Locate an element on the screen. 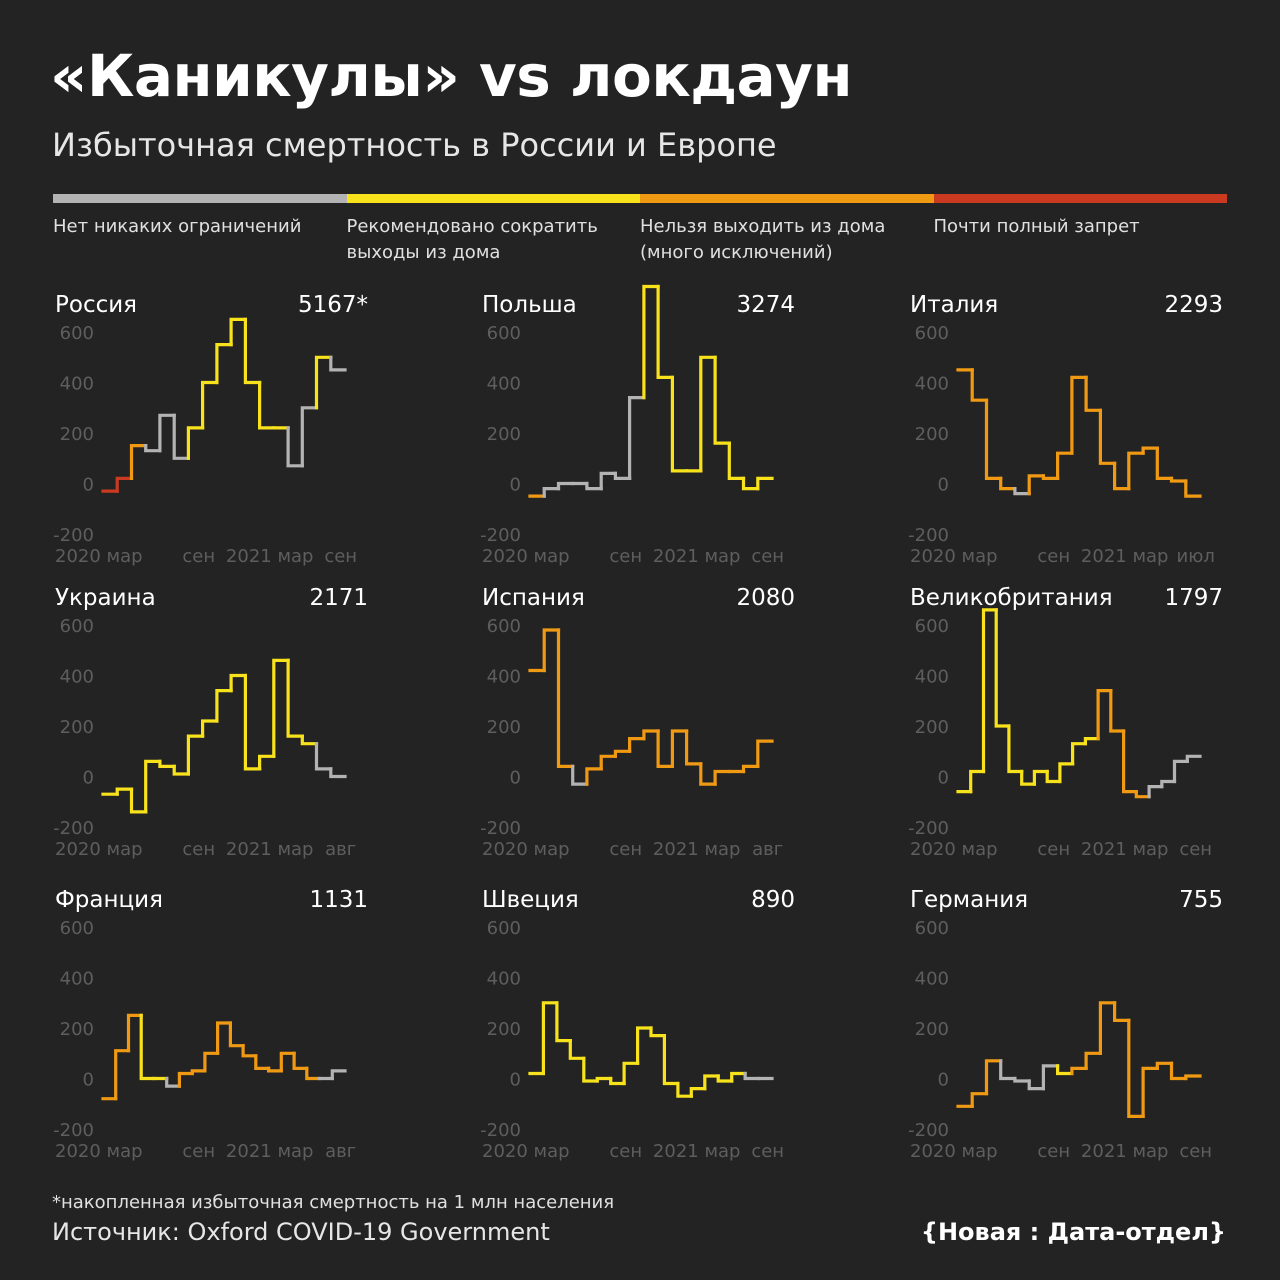 Image resolution: width=1280 pixels, height=1280 pixels. legend-label-none: Нет никаких ограничений is located at coordinates (177, 226).